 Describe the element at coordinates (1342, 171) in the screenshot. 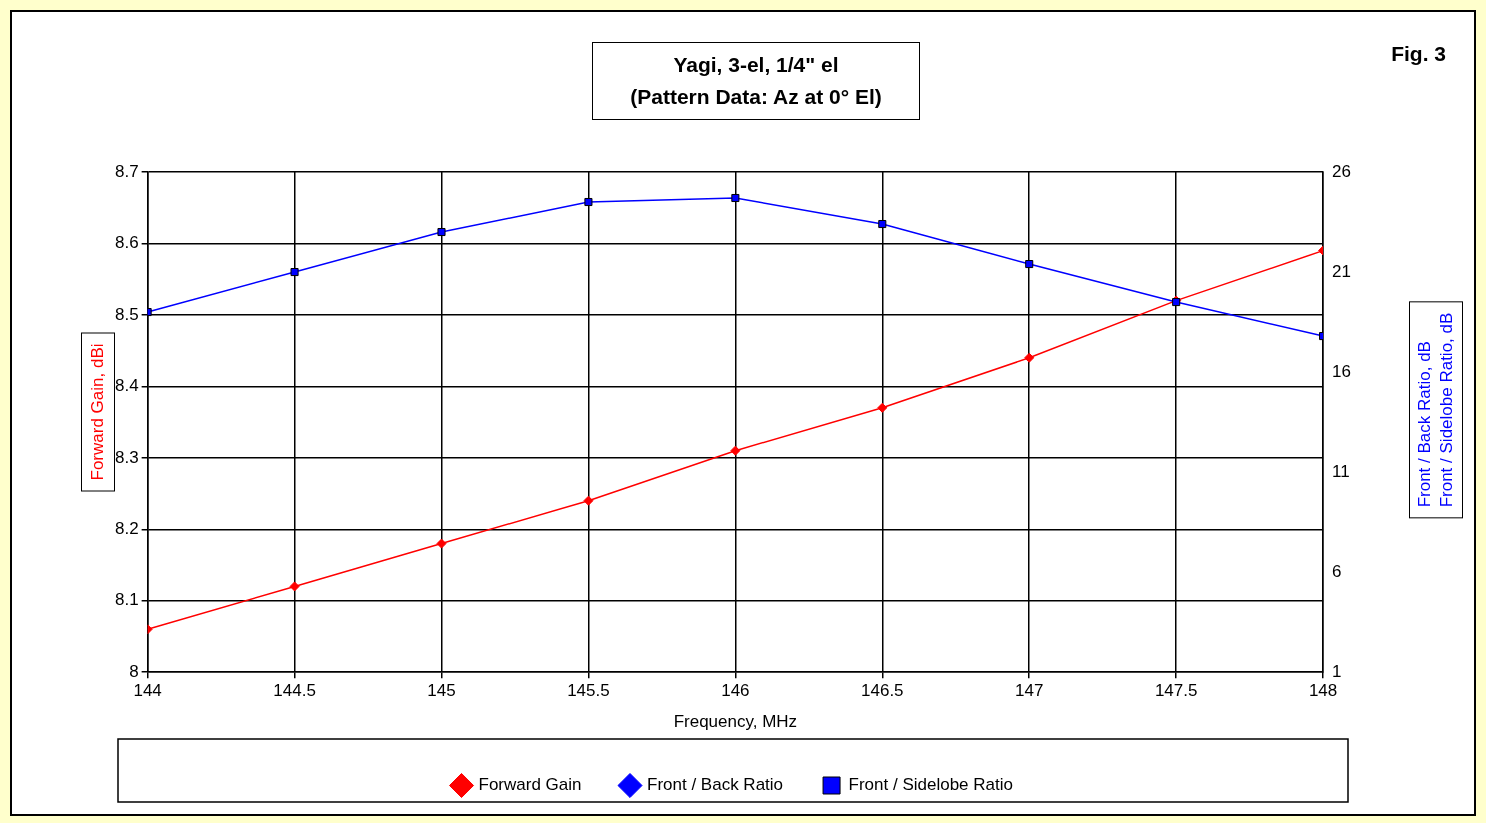

I see `y2-tick-label: 26` at that location.